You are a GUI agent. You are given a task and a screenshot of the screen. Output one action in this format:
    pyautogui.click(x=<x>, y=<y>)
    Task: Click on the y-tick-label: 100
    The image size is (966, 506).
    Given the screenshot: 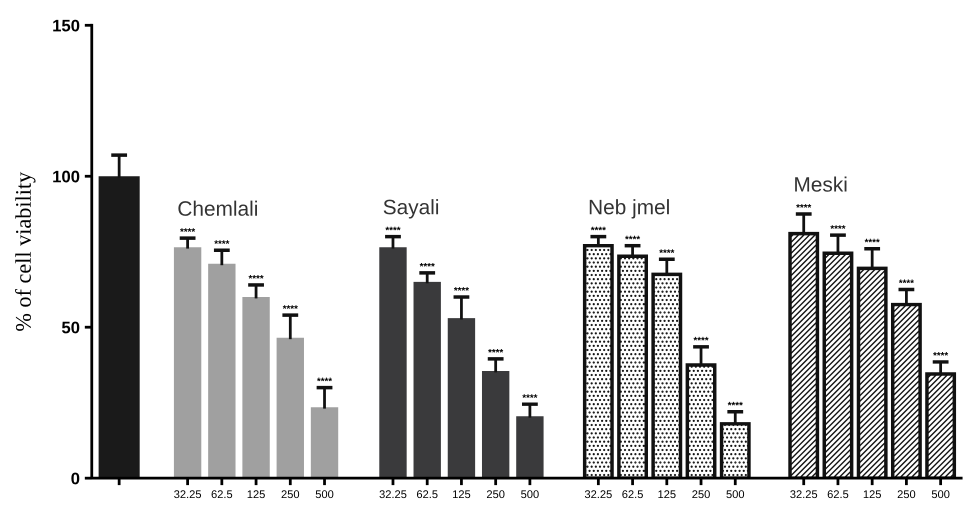 What is the action you would take?
    pyautogui.click(x=66, y=176)
    